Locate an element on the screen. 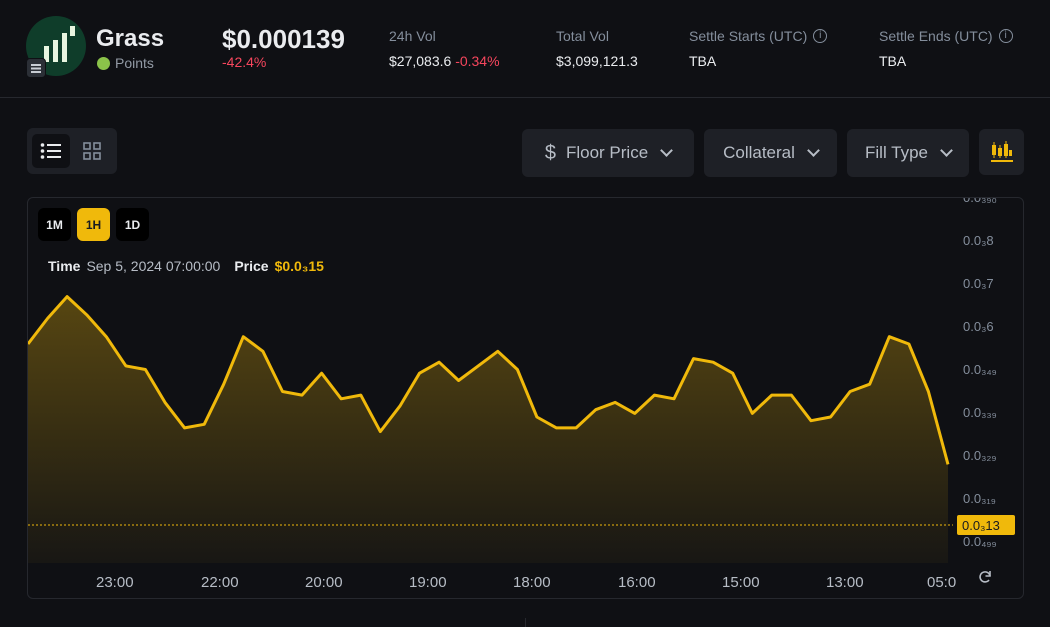  stat-change: -0.34% is located at coordinates (477, 61).